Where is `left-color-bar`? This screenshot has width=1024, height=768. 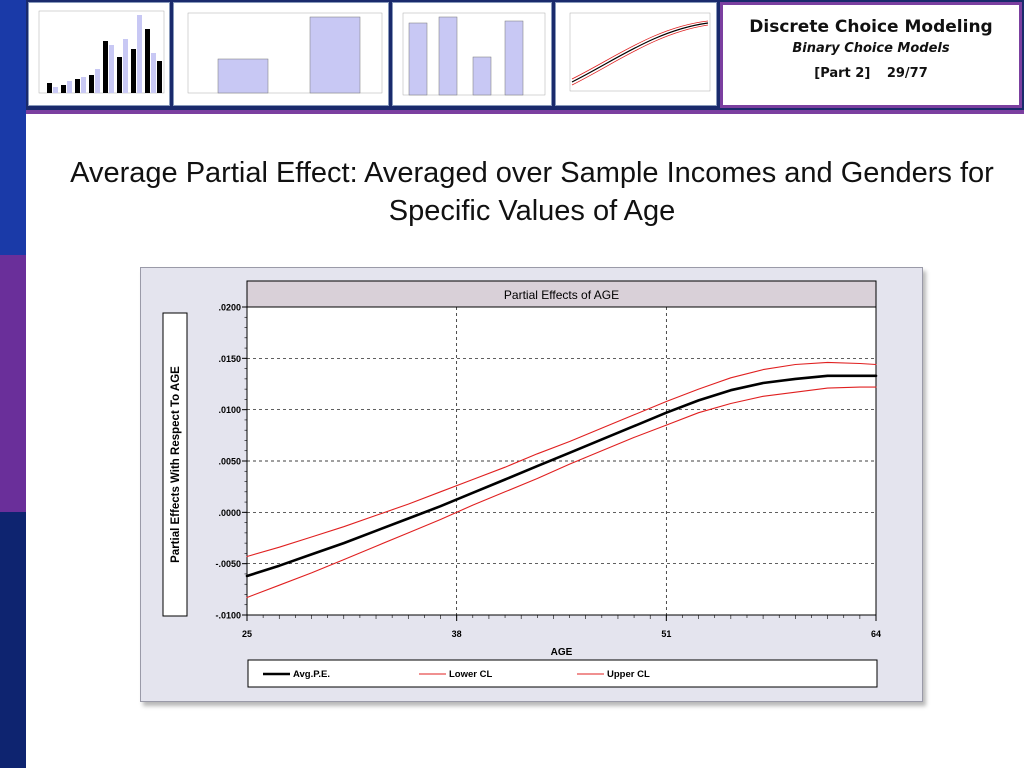
left-color-bar is located at coordinates (13, 384).